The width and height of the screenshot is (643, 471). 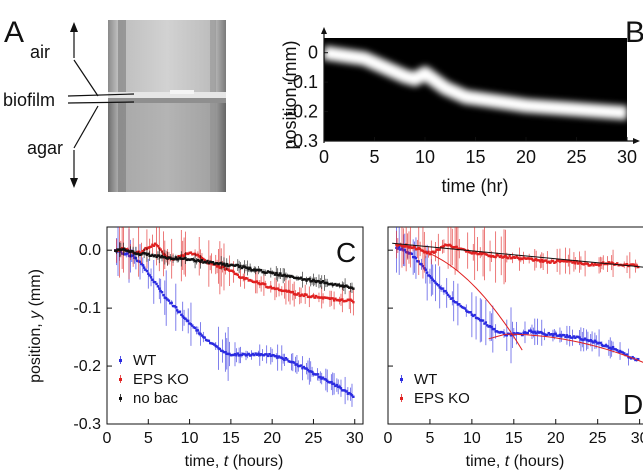 I want to click on air-pointer, so click(x=86, y=78).